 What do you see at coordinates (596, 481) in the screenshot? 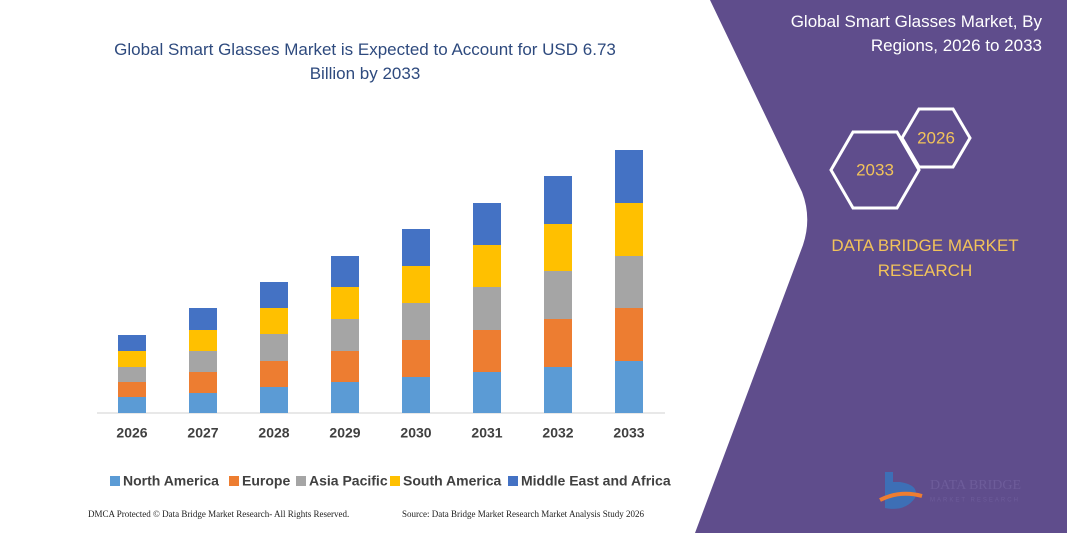
I see `legend-label: Middle East and Africa` at bounding box center [596, 481].